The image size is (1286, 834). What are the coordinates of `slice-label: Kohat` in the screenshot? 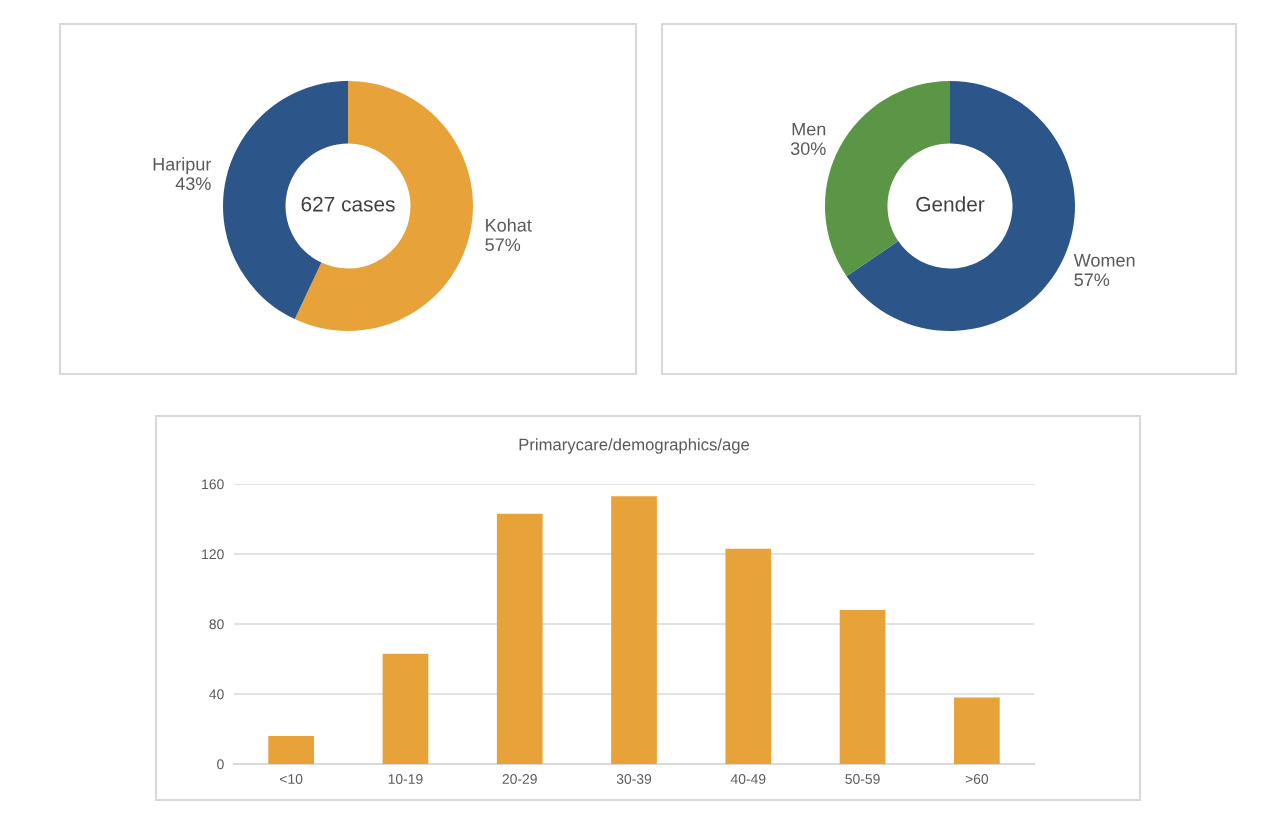 It's located at (509, 225).